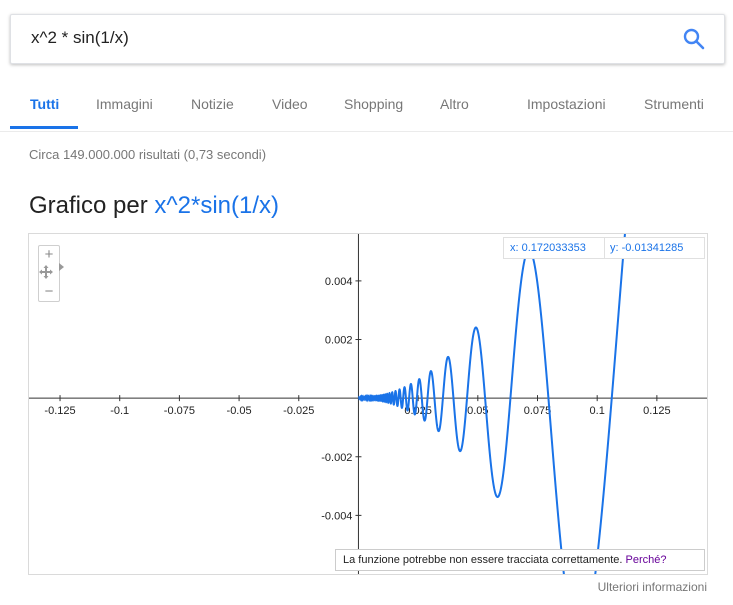 Image resolution: width=733 pixels, height=605 pixels. I want to click on y-tick-label: -0.004, so click(336, 516).